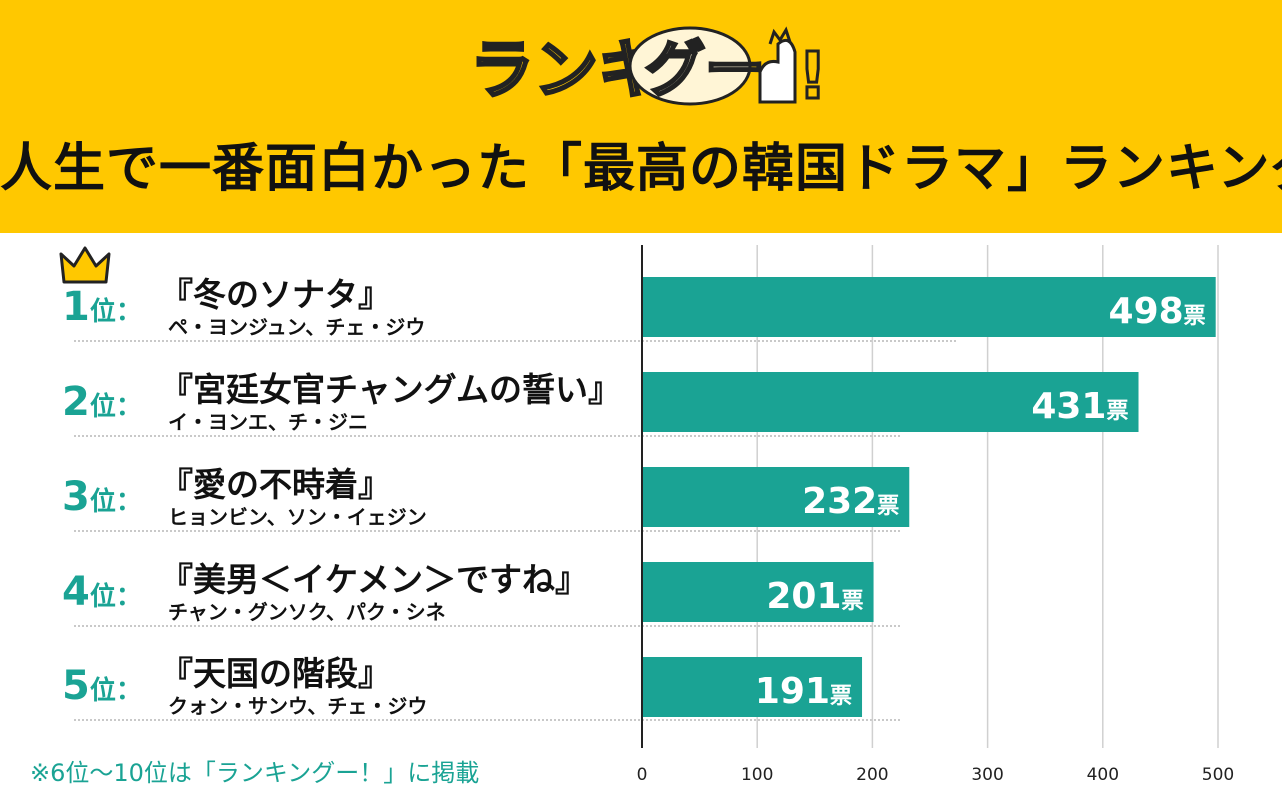 The image size is (1282, 800). I want to click on bar-value-label: 232票, so click(850, 501).